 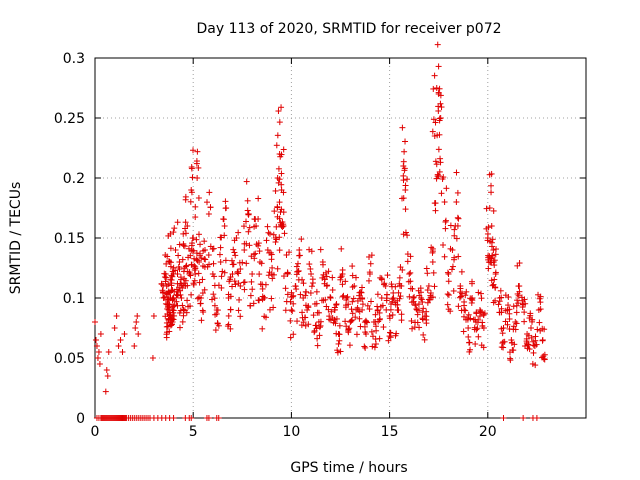 What do you see at coordinates (69, 119) in the screenshot?
I see `y-tick-label: 0.25` at bounding box center [69, 119].